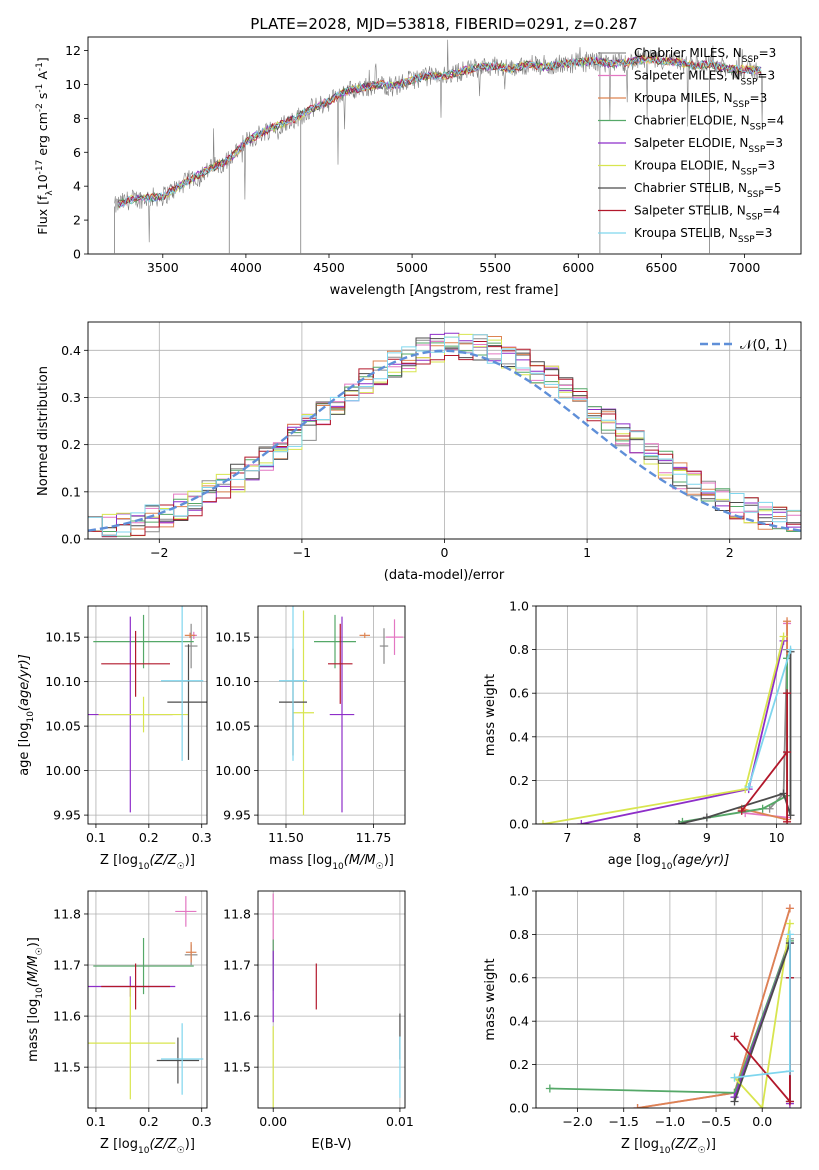  Describe the element at coordinates (709, 123) in the screenshot. I see `legend-entry: Chabrier ELODIE, NSSP=4` at that location.